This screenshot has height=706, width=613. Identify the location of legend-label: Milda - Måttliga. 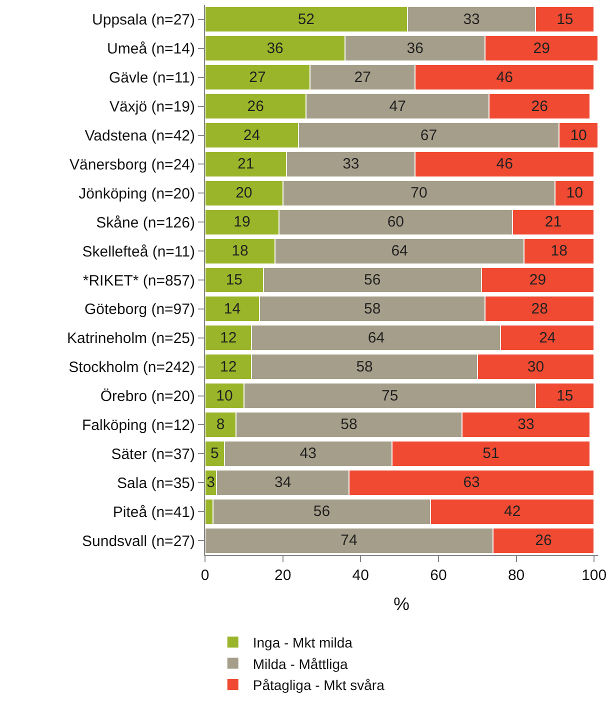
(300, 664).